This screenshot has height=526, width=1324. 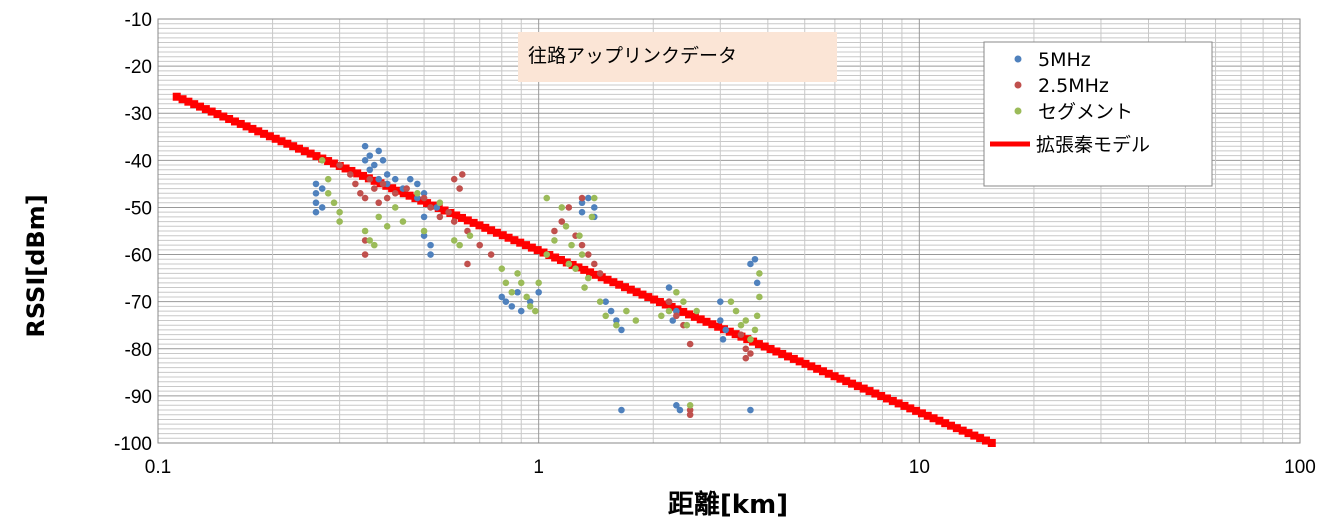 What do you see at coordinates (919, 467) in the screenshot?
I see `x-tick-label: 10` at bounding box center [919, 467].